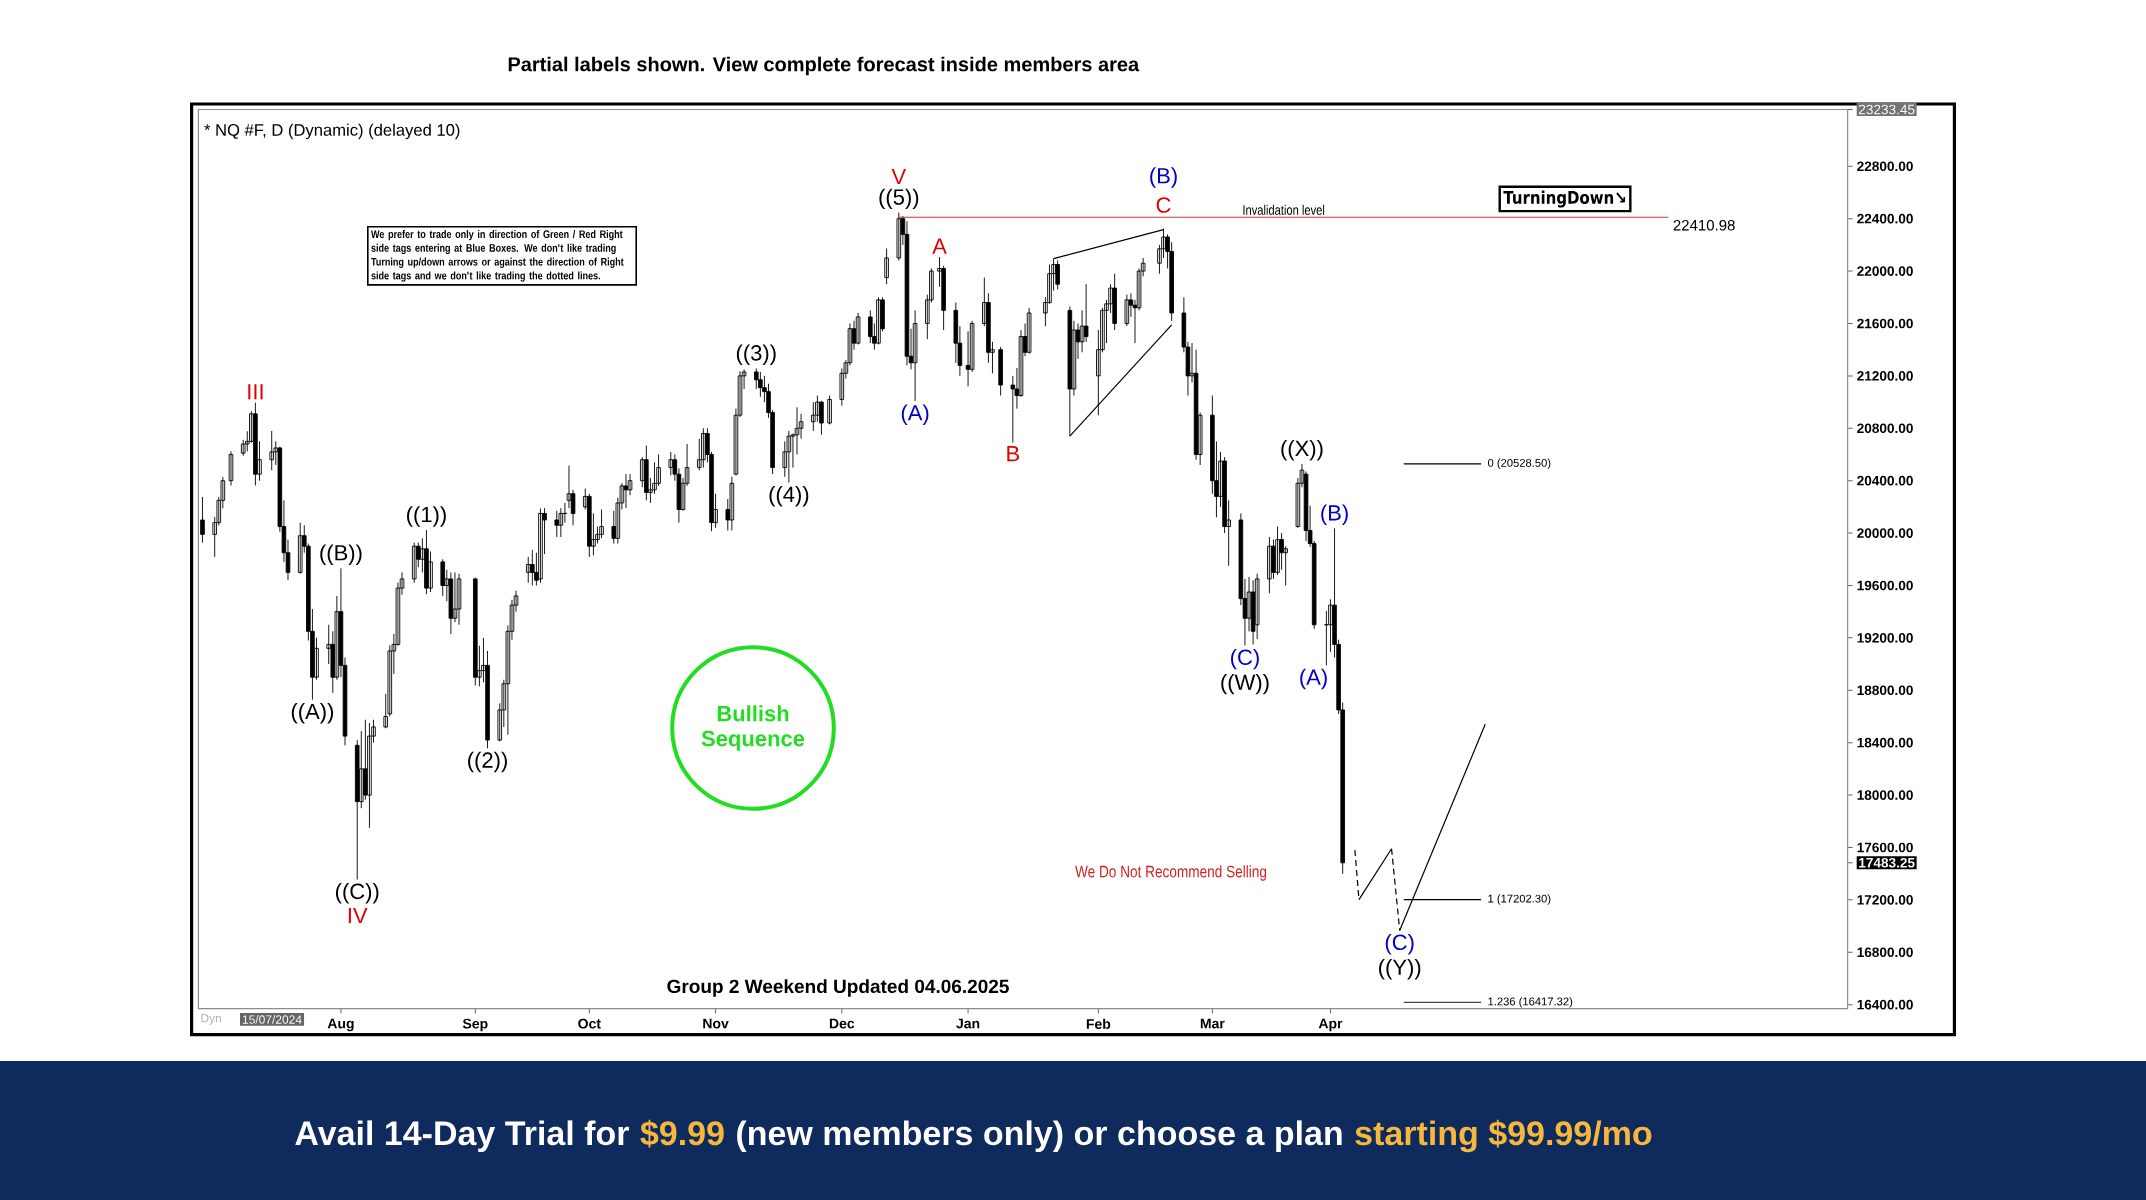  Describe the element at coordinates (1098, 1023) in the screenshot. I see `x-tick-label: Feb` at that location.